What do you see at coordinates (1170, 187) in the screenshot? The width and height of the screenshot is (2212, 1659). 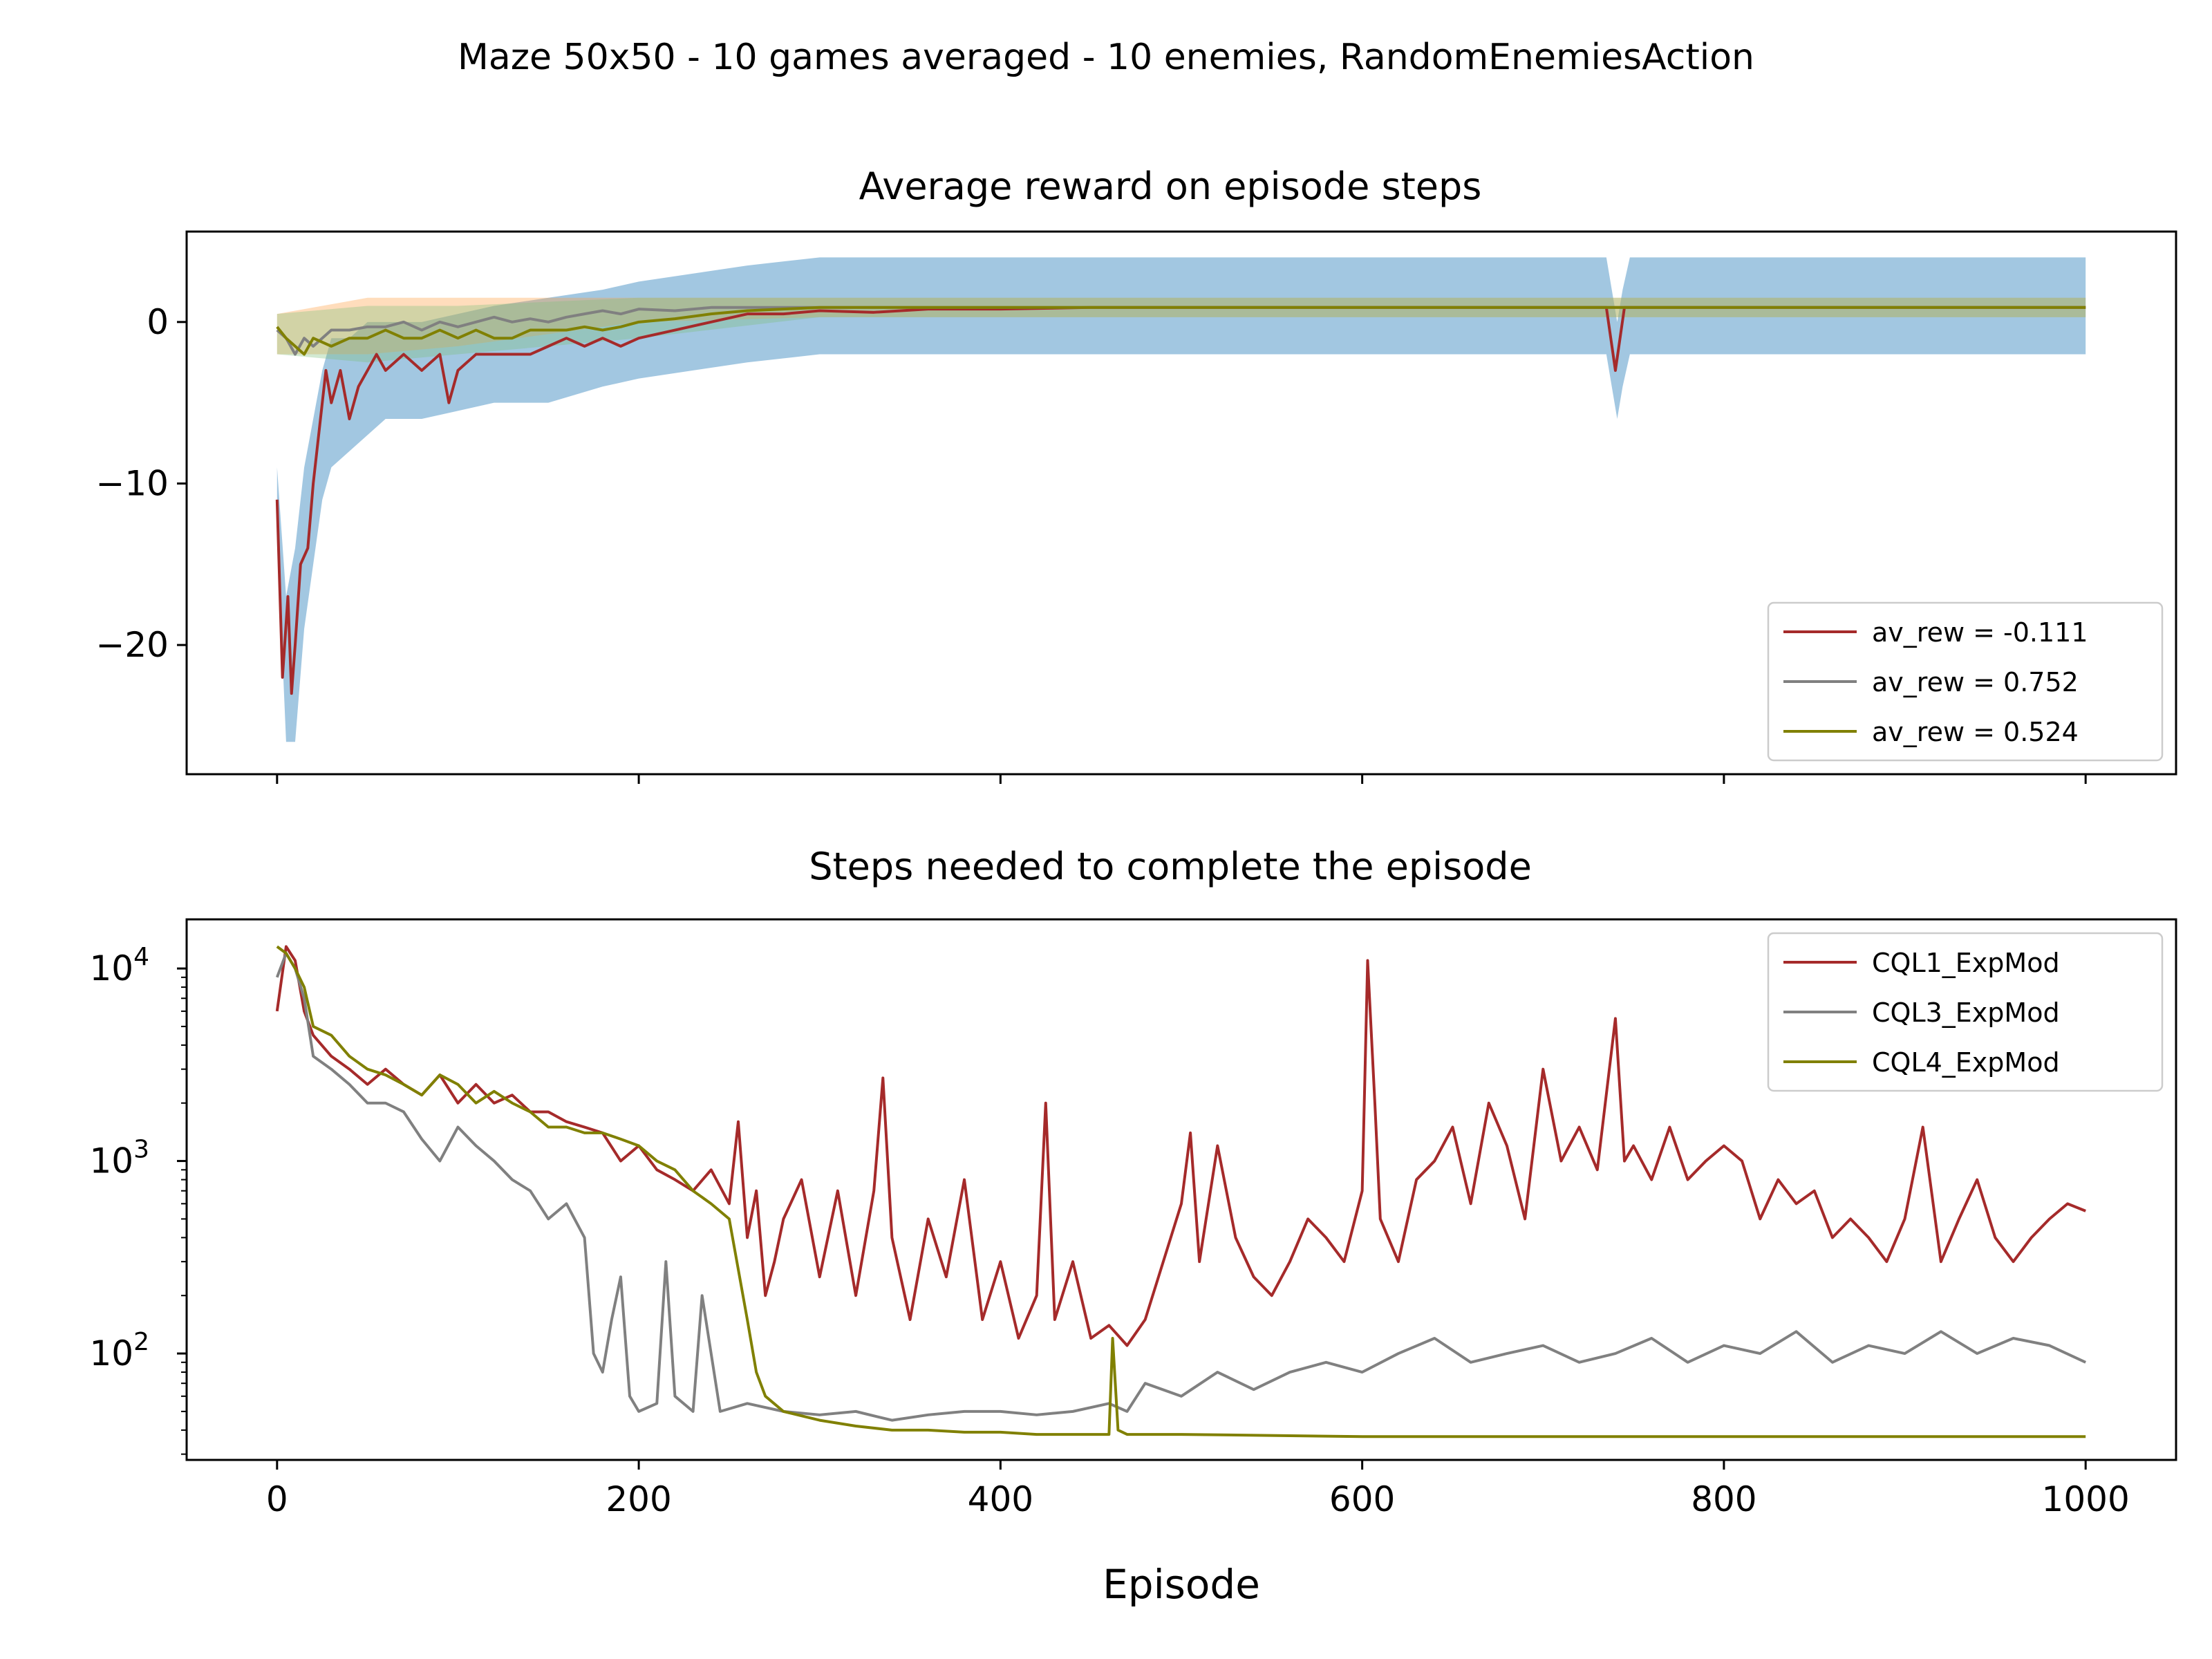 I see `reward-panel-title: Average reward on episode steps` at bounding box center [1170, 187].